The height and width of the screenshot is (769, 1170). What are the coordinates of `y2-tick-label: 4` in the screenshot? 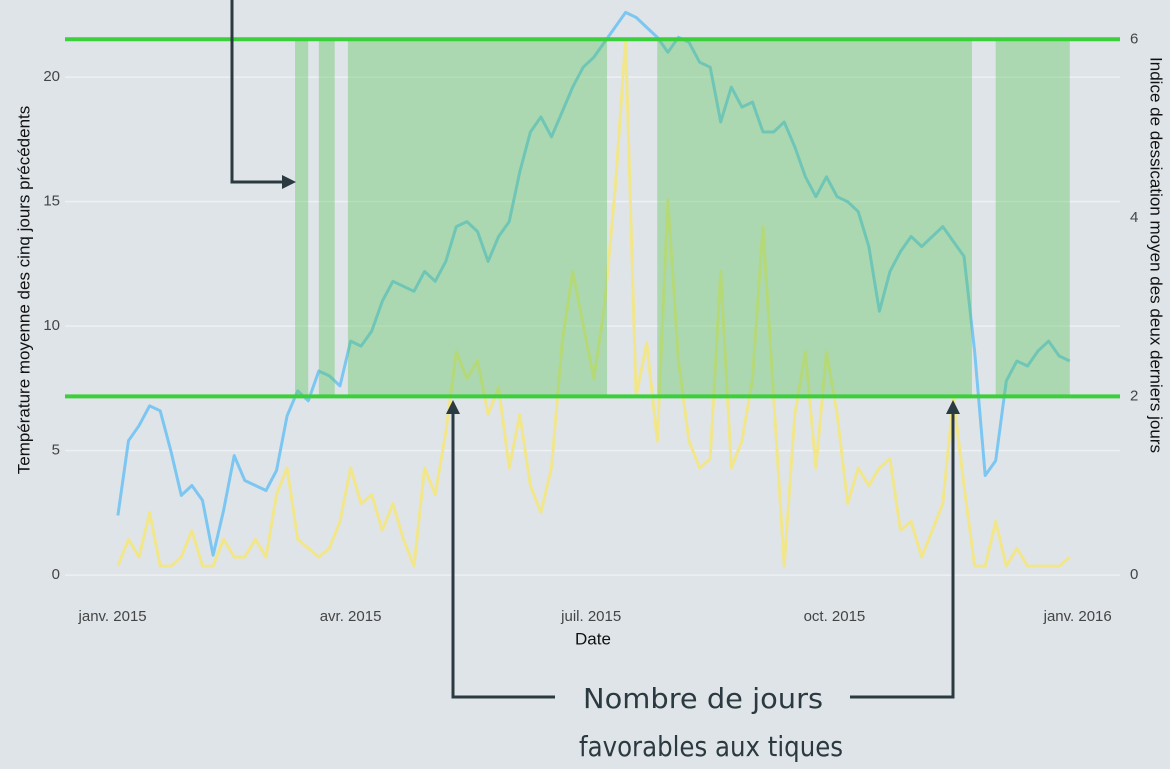 It's located at (1134, 217).